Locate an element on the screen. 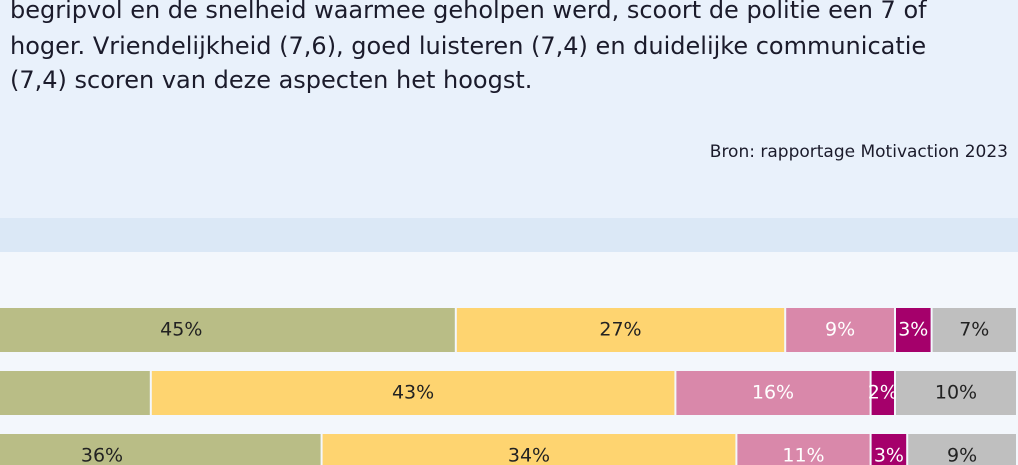  data-label: 27% is located at coordinates (620, 330).